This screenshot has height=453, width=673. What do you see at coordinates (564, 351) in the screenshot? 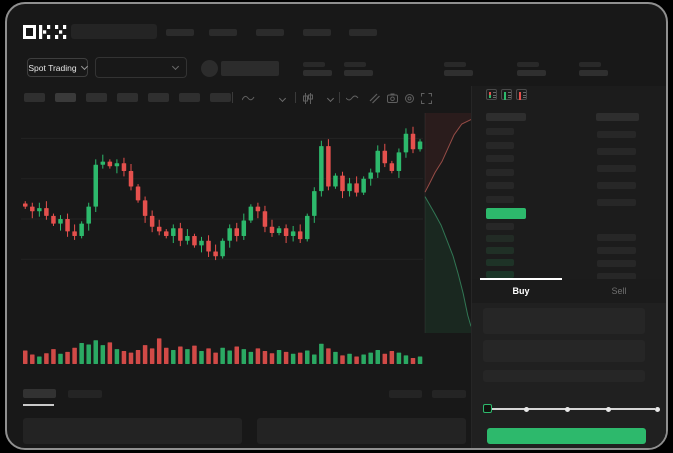
I see `amount-input` at bounding box center [564, 351].